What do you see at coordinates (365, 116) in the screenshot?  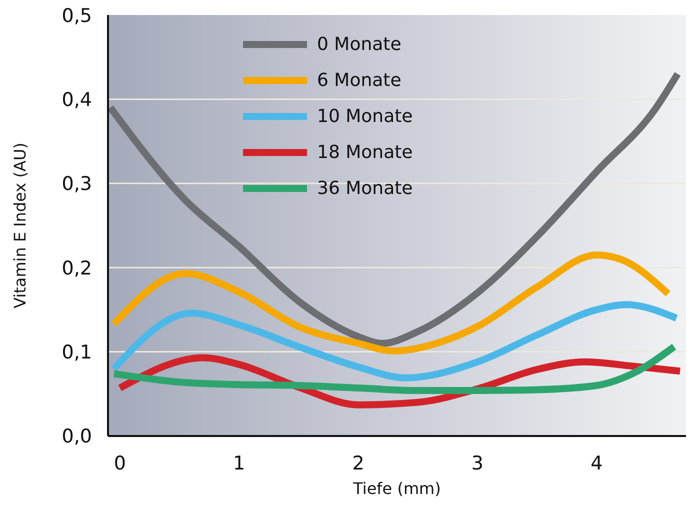 I see `legend-label: 10 Monate` at bounding box center [365, 116].